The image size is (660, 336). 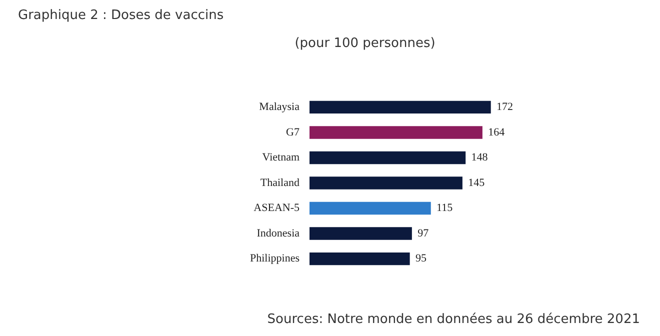 I want to click on source-note: Sources: Notre monde en données au 26 décembre 2021, so click(x=453, y=319).